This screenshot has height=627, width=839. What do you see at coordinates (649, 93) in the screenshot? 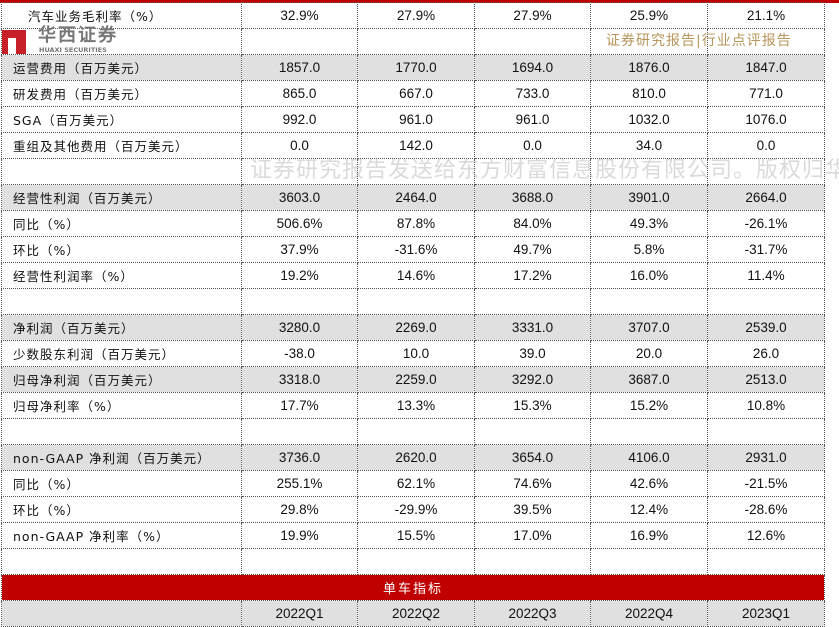
I see `row-value: 810.0` at bounding box center [649, 93].